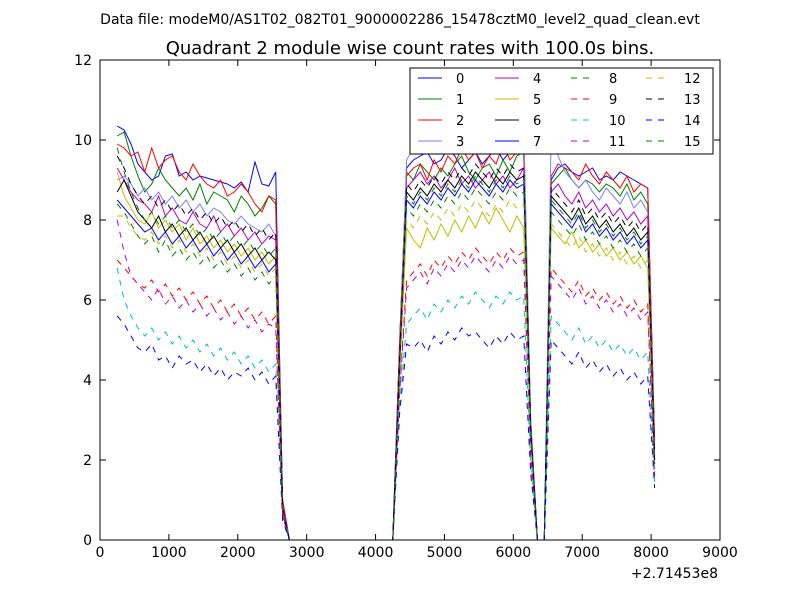  I want to click on legend-label-12: 12, so click(692, 79).